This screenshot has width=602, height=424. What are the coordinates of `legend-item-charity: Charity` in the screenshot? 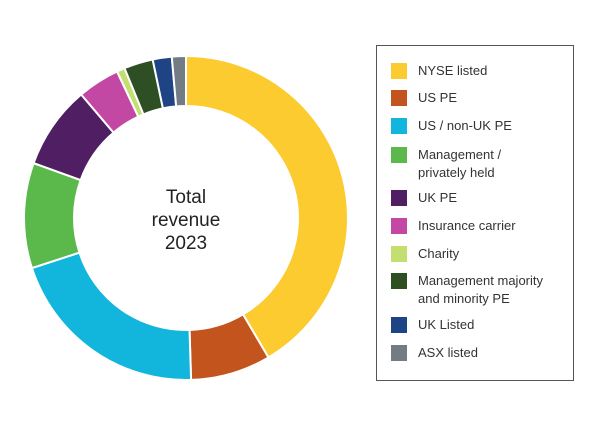 It's located at (480, 254).